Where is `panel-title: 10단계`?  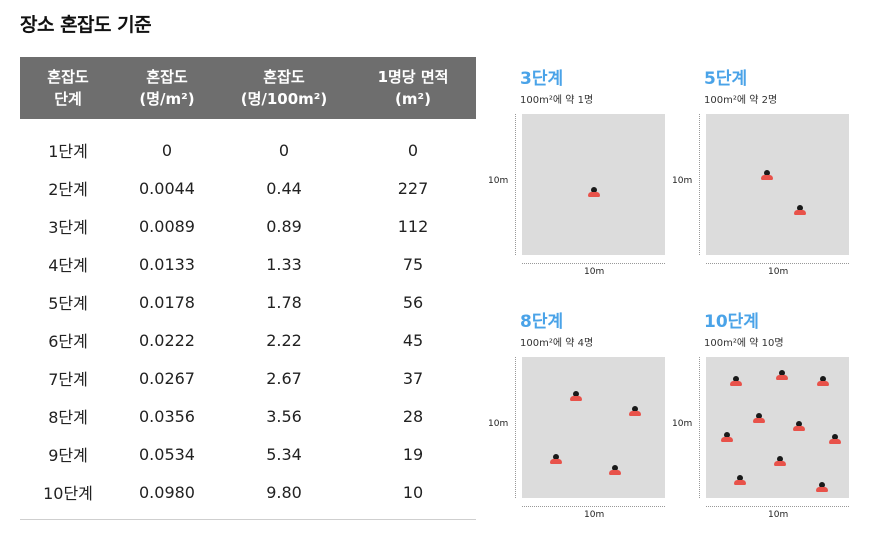 panel-title: 10단계 is located at coordinates (731, 322).